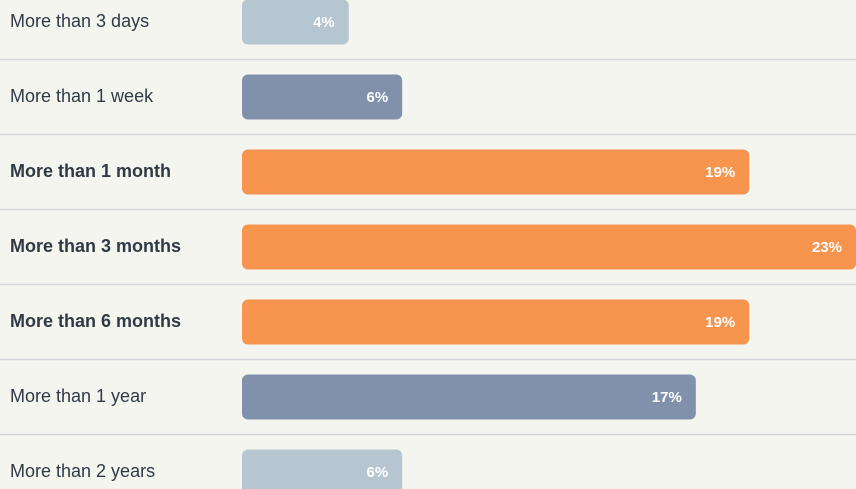  Describe the element at coordinates (82, 471) in the screenshot. I see `category-label: More than 2 years` at that location.